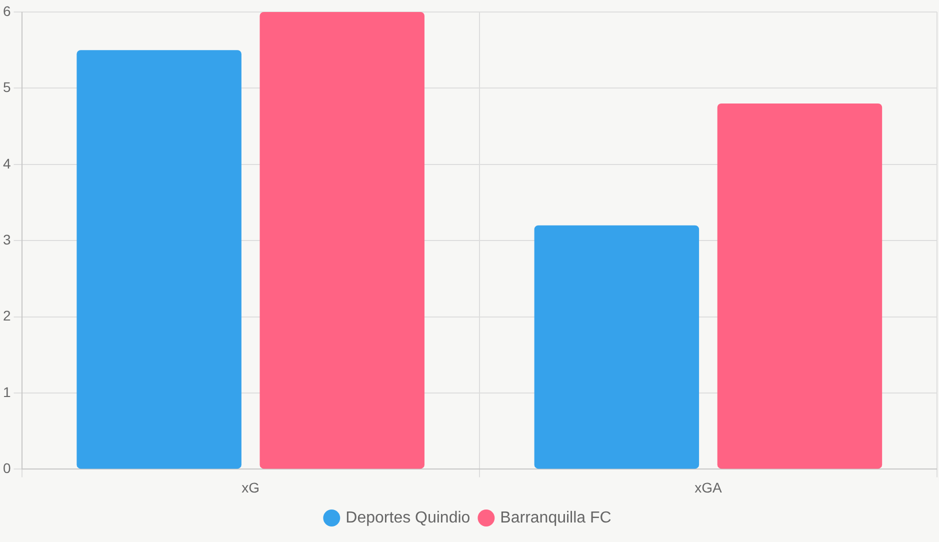 The image size is (939, 542). Describe the element at coordinates (6, 468) in the screenshot. I see `y-tick-label: 0` at that location.